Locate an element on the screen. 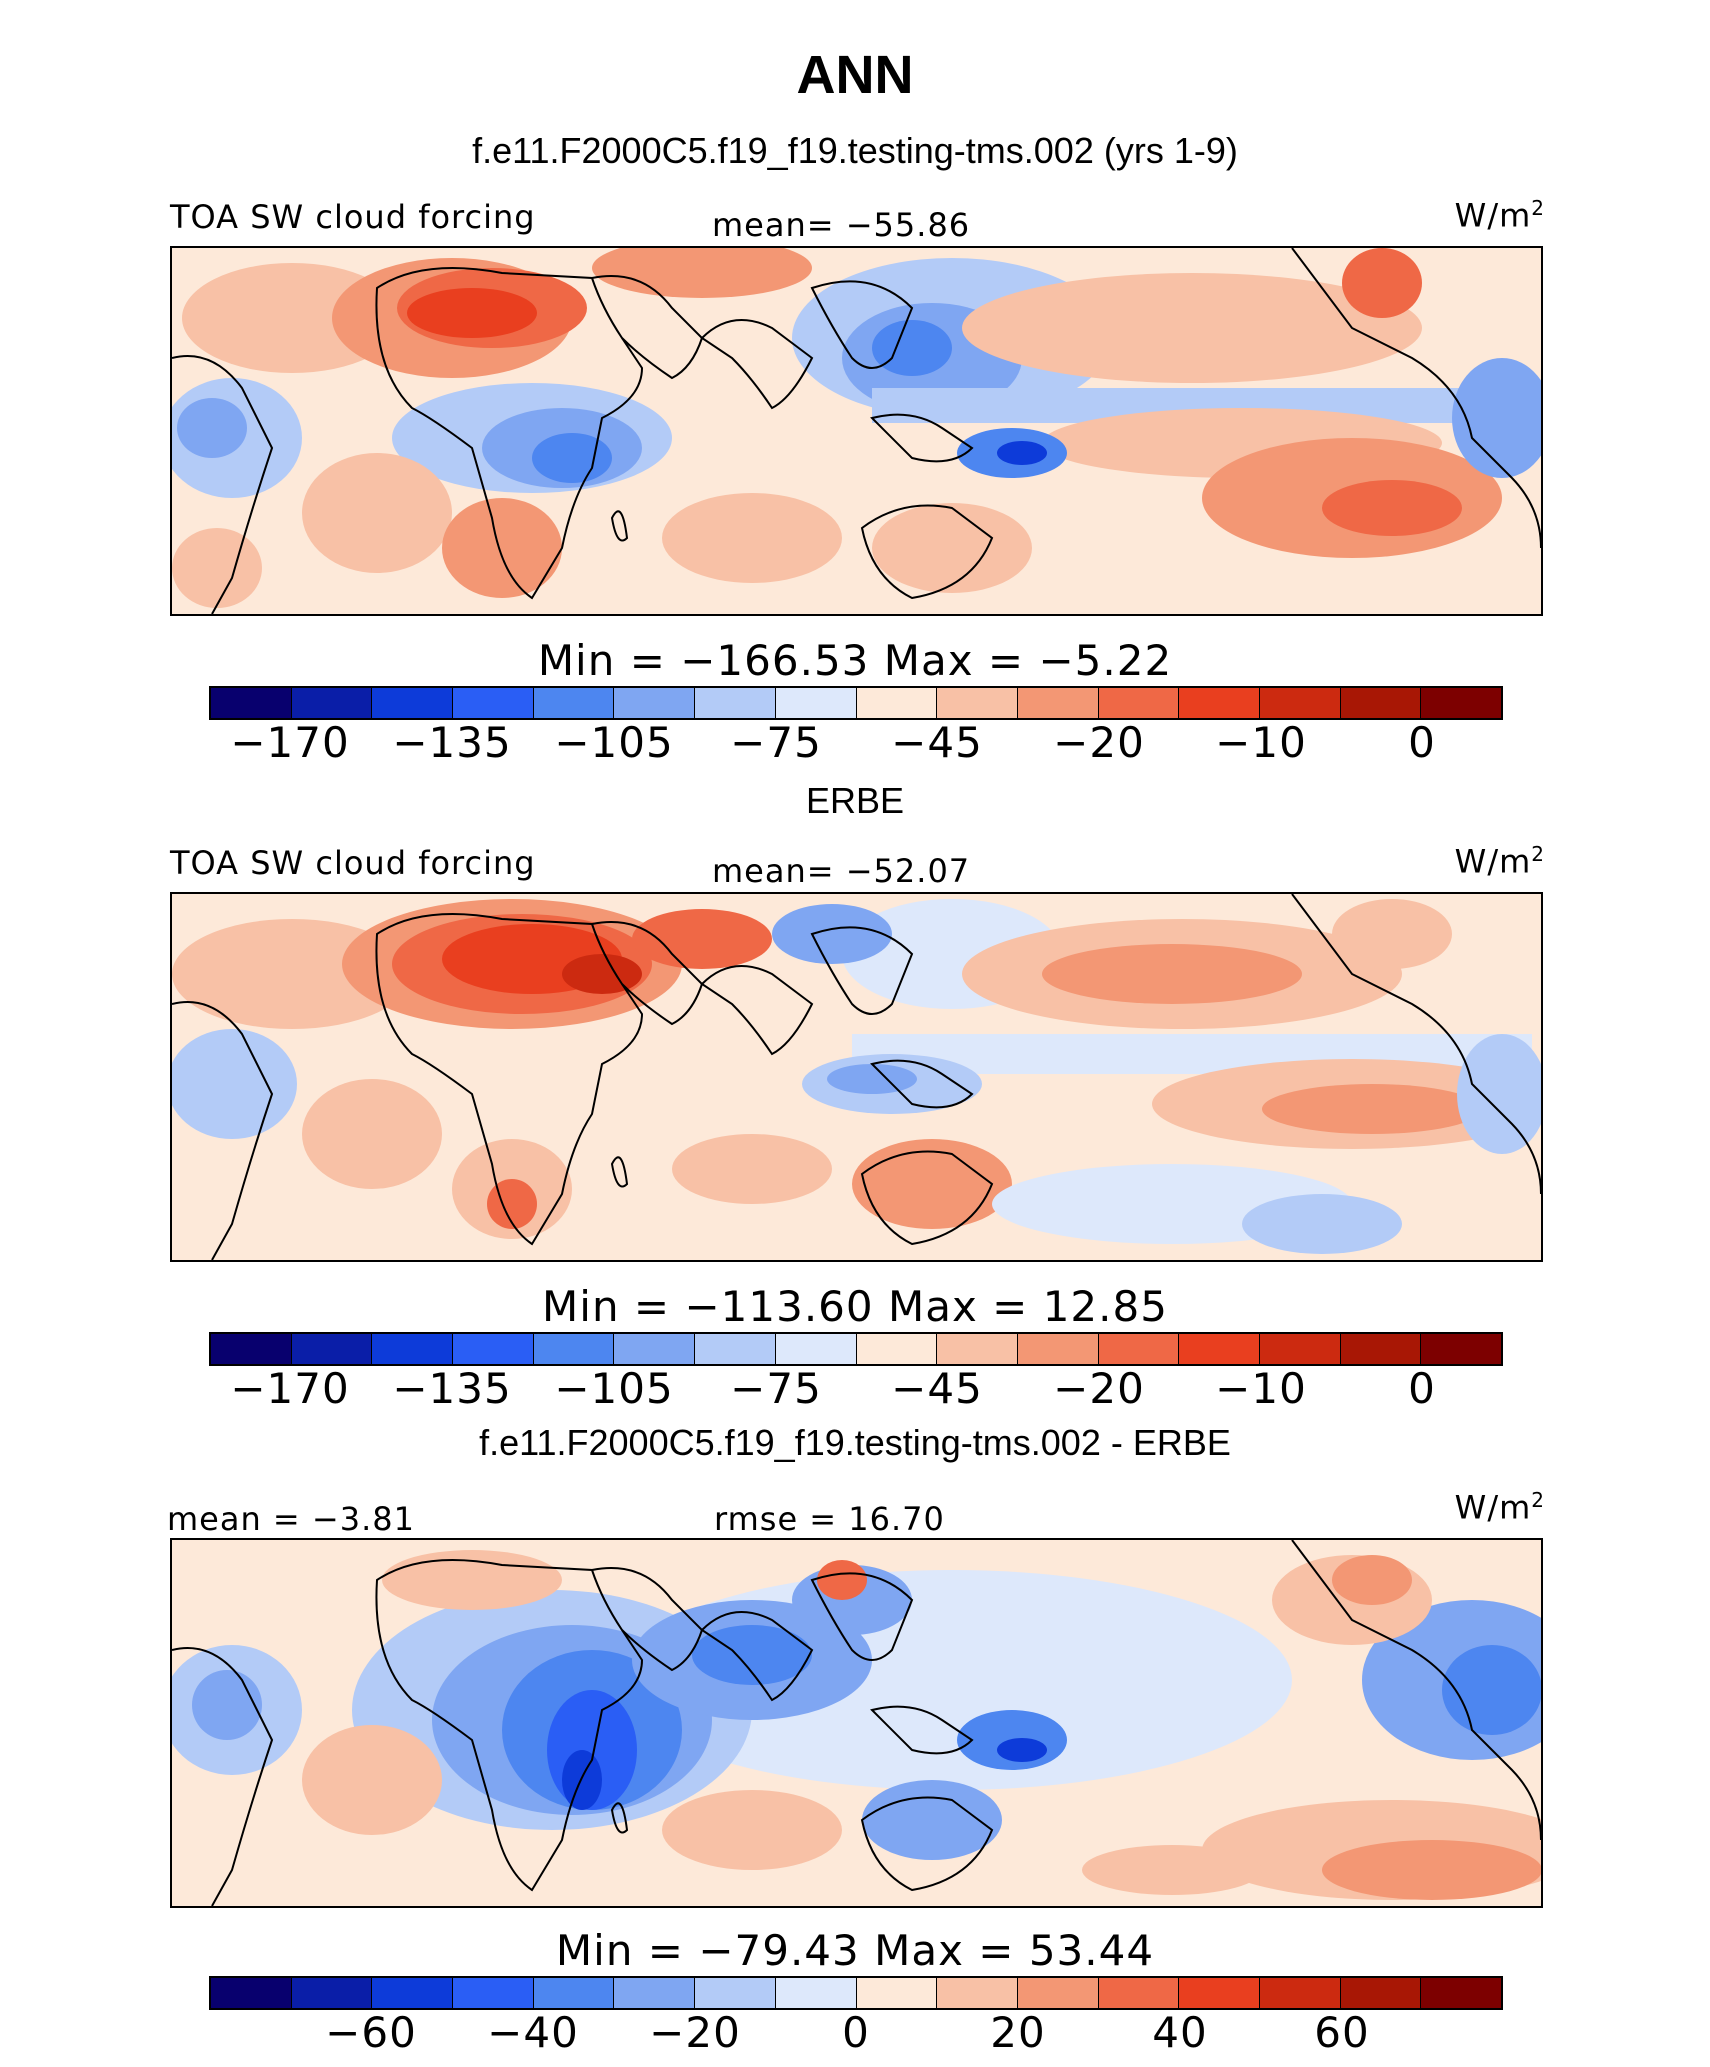 This screenshot has width=1710, height=2067. panel-3-mean-label: mean = −3.81 is located at coordinates (291, 1519).